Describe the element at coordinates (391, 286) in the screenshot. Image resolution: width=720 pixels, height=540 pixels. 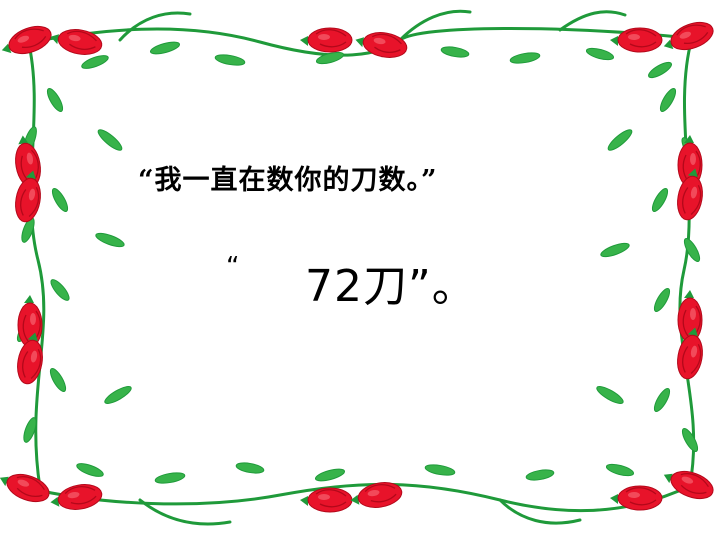
I see `quote-line-2: 72刀”。` at that location.